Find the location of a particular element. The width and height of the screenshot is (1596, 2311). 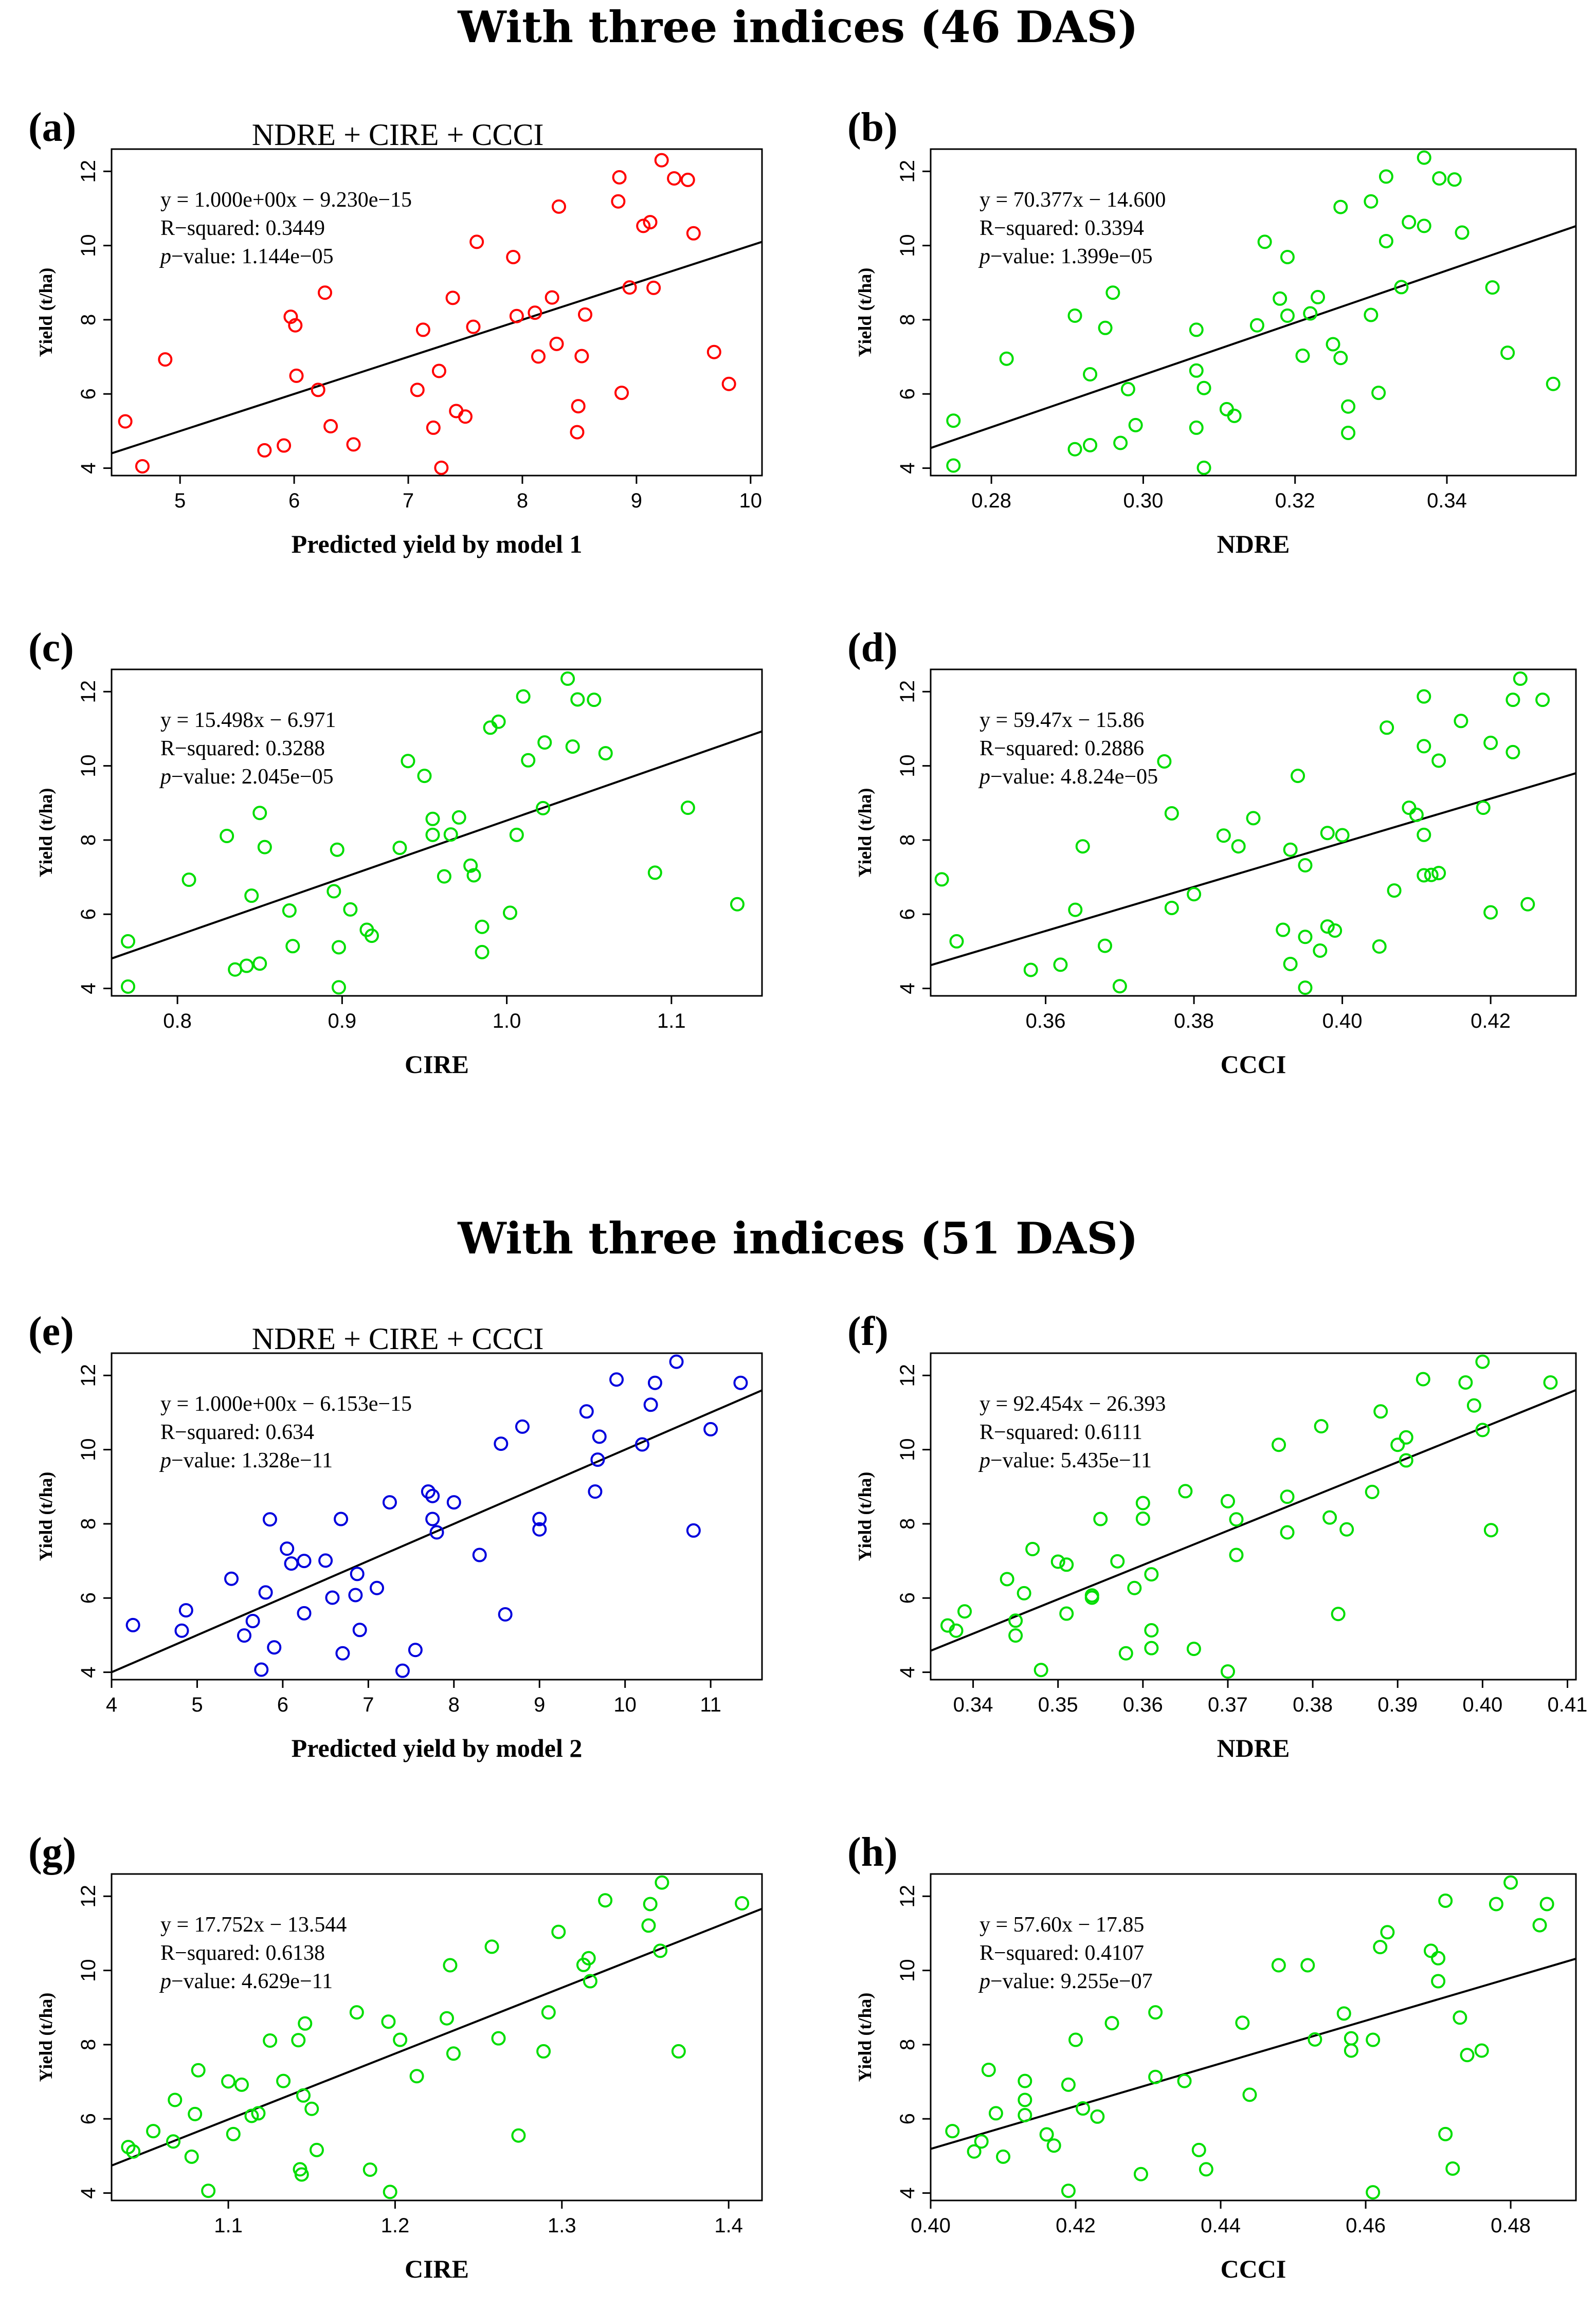

regression-line is located at coordinates (437, 348).